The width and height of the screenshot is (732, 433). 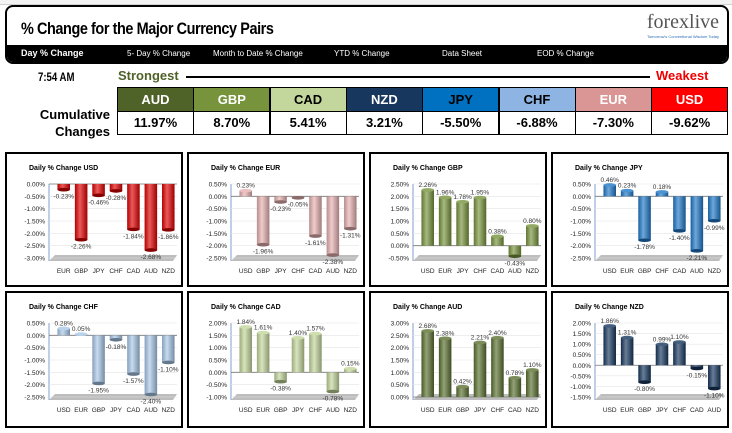 What do you see at coordinates (445, 333) in the screenshot?
I see `data-label: 2.38%` at bounding box center [445, 333].